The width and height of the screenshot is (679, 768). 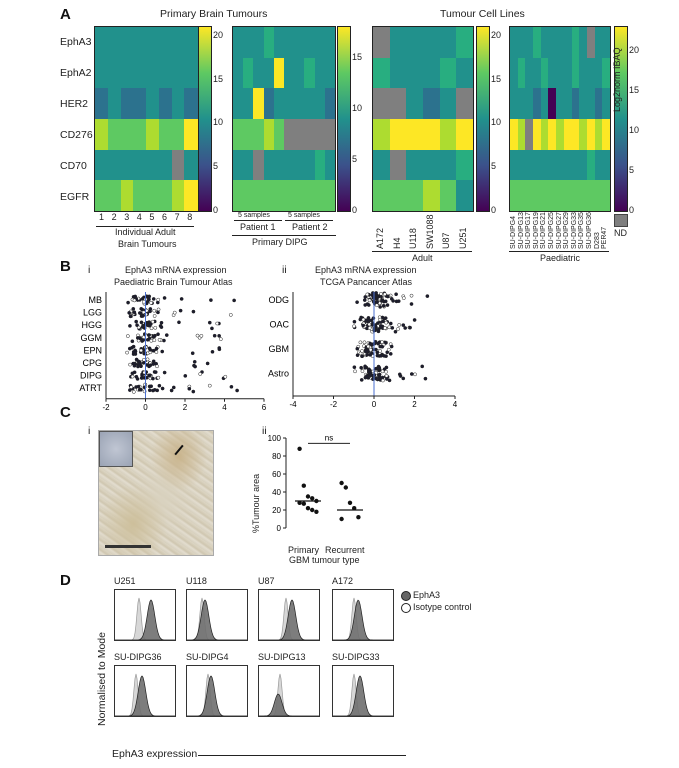 I want to click on category-label: EPN, so click(x=92, y=350).